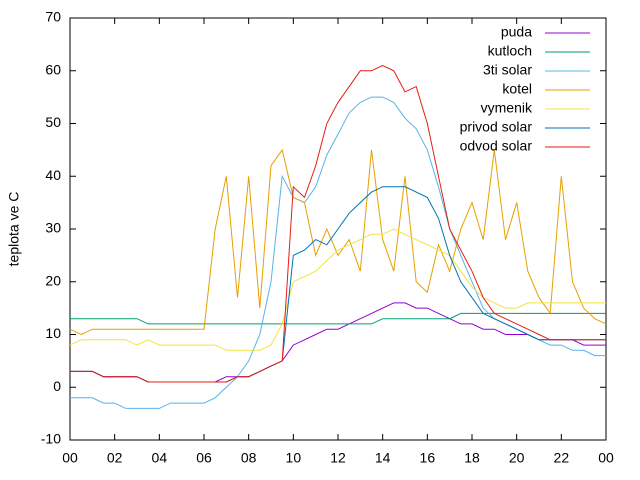  What do you see at coordinates (53, 175) in the screenshot?
I see `y-tick-label: 40` at bounding box center [53, 175].